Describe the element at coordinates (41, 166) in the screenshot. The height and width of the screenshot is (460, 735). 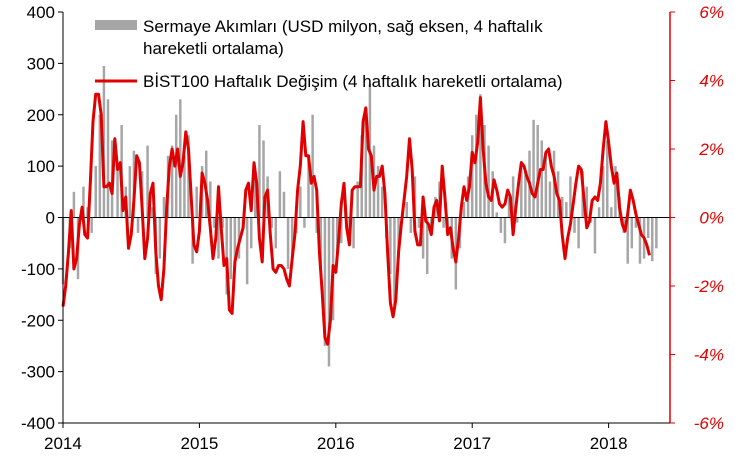
I see `left-tick-label: 100` at that location.